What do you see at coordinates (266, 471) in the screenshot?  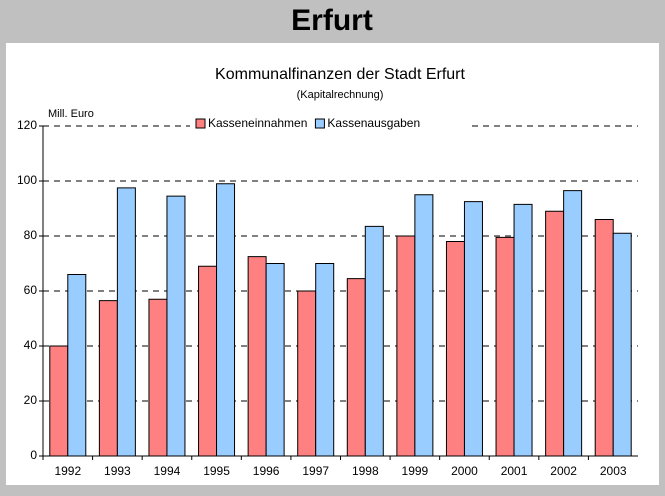 I see `x-tick-label: 1996` at bounding box center [266, 471].